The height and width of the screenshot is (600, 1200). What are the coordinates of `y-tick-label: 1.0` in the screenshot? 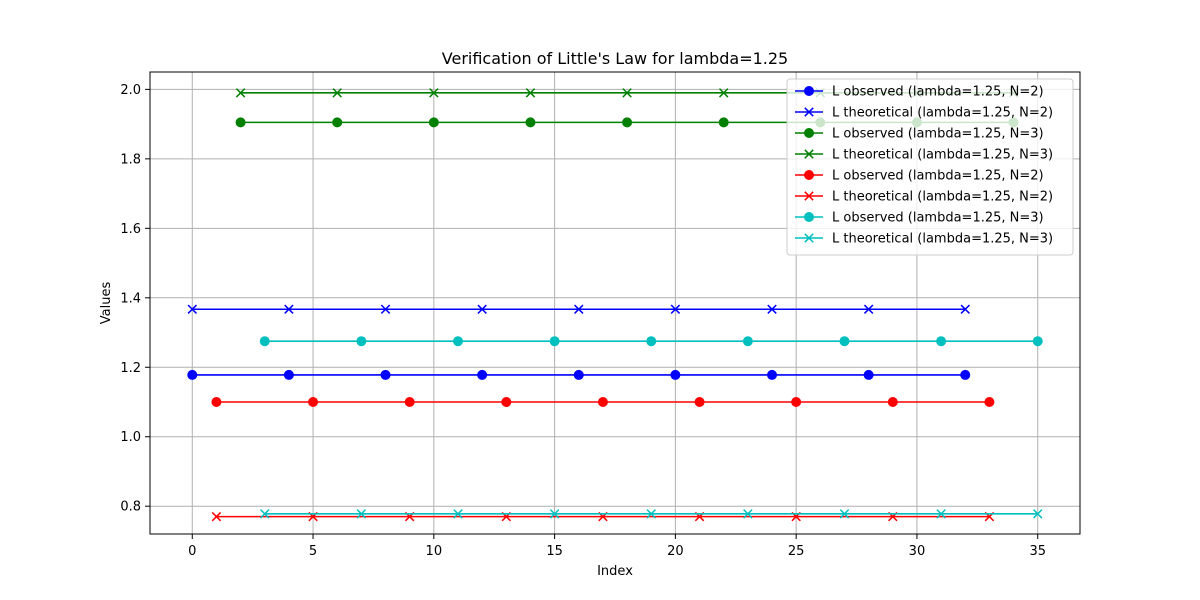 It's located at (130, 437).